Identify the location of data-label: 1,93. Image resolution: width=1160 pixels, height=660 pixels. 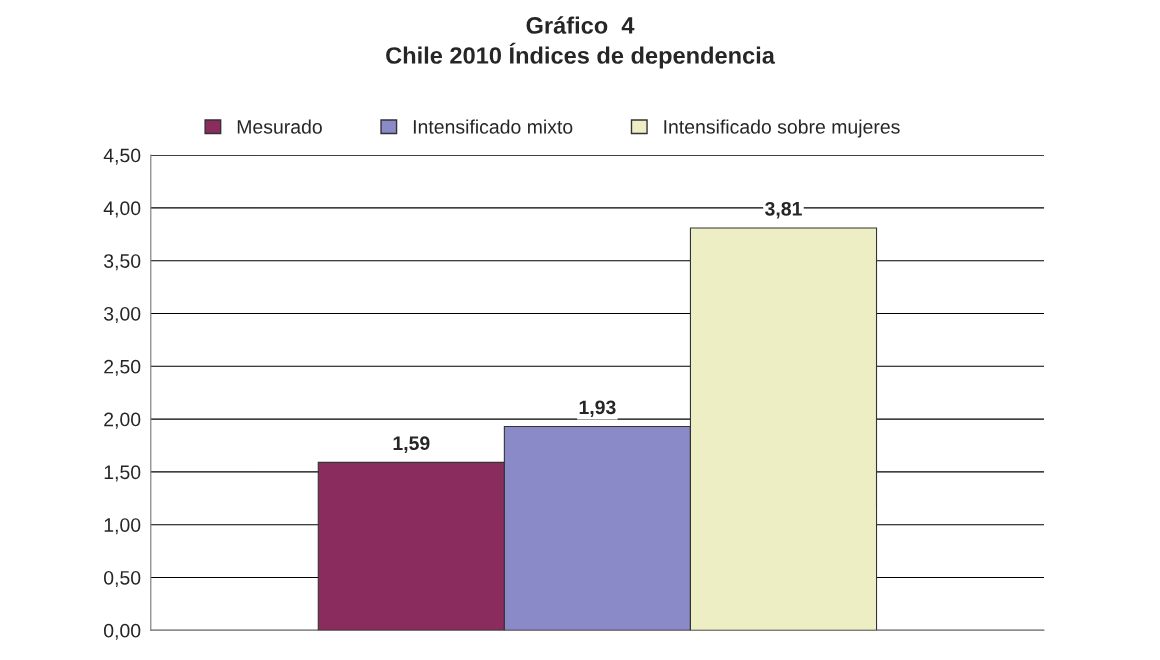
(597, 409).